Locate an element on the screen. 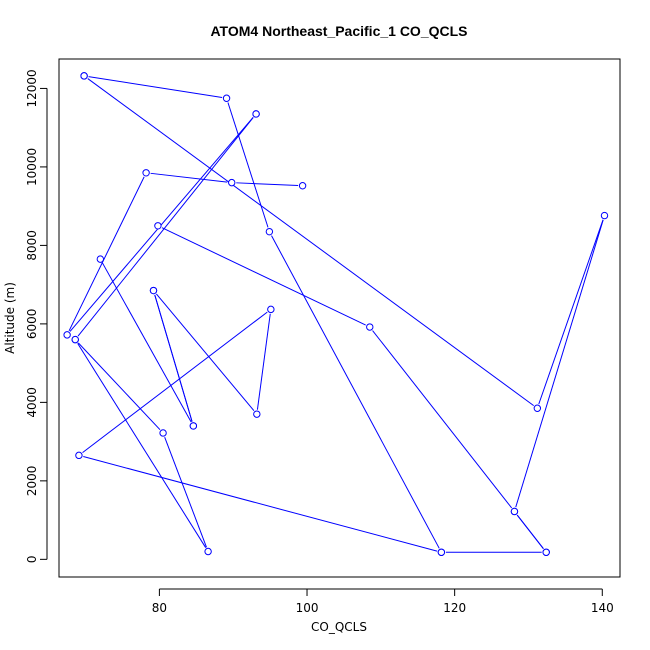 The image size is (650, 650). y-tick-label: 0 is located at coordinates (32, 560).